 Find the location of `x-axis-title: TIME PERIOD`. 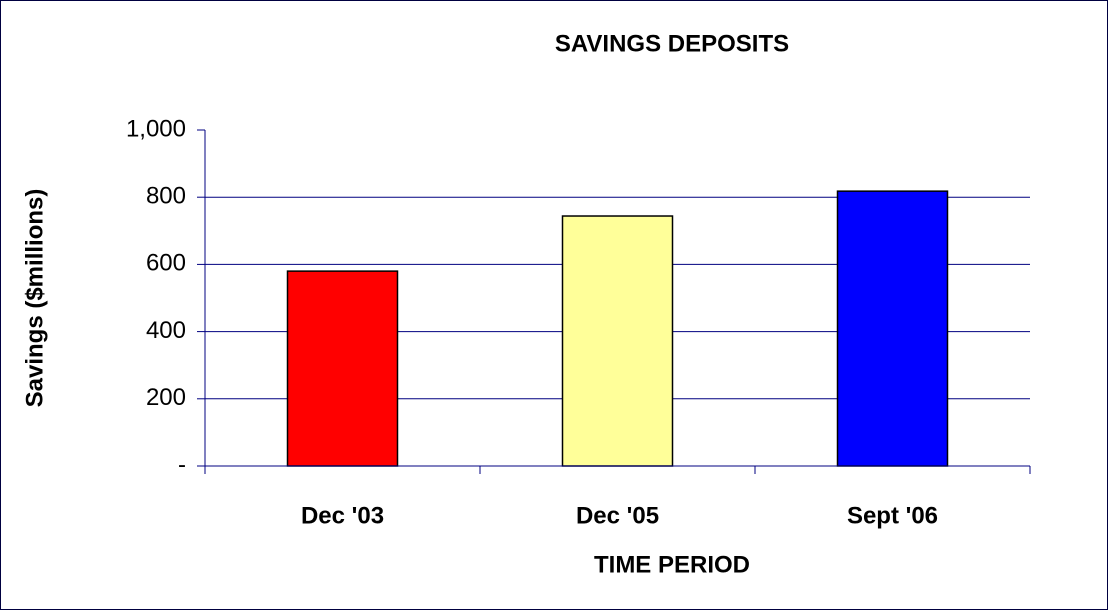

x-axis-title: TIME PERIOD is located at coordinates (672, 564).